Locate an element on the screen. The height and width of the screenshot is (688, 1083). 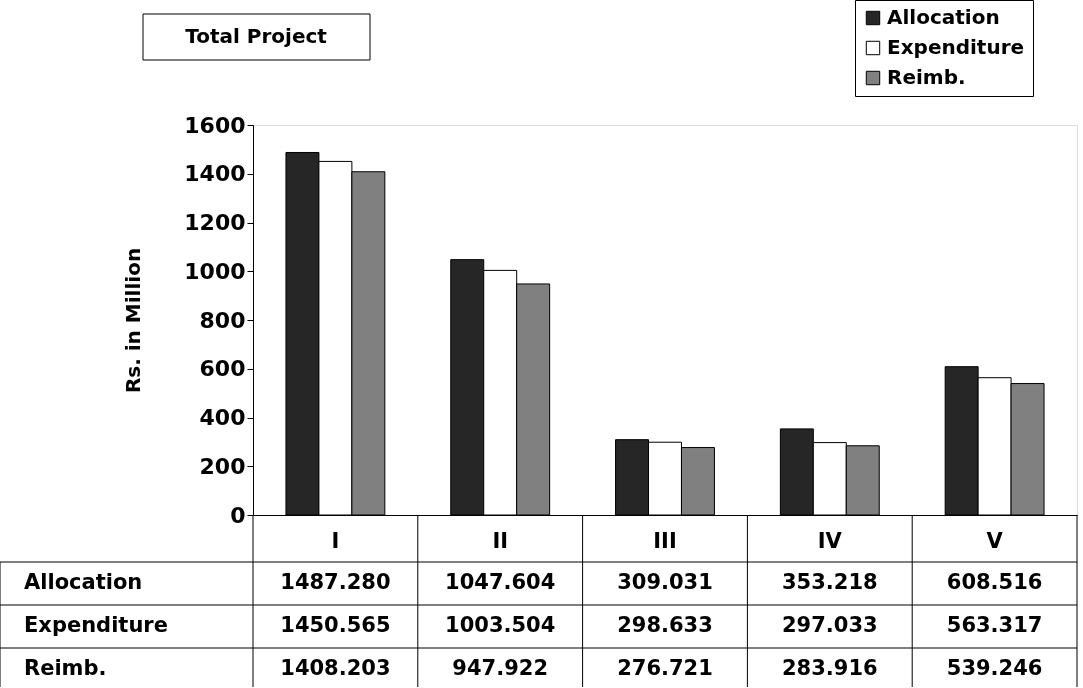
data-label: 283.916 is located at coordinates (829, 668).